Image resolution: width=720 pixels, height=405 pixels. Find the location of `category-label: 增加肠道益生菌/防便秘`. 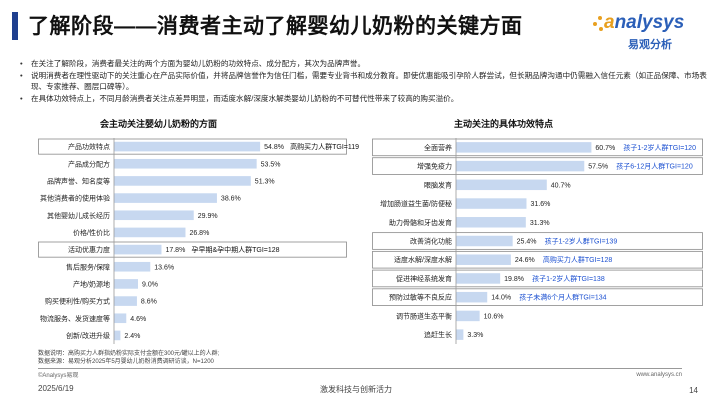

category-label: 增加肠道益生菌/防便秘 is located at coordinates (416, 203).